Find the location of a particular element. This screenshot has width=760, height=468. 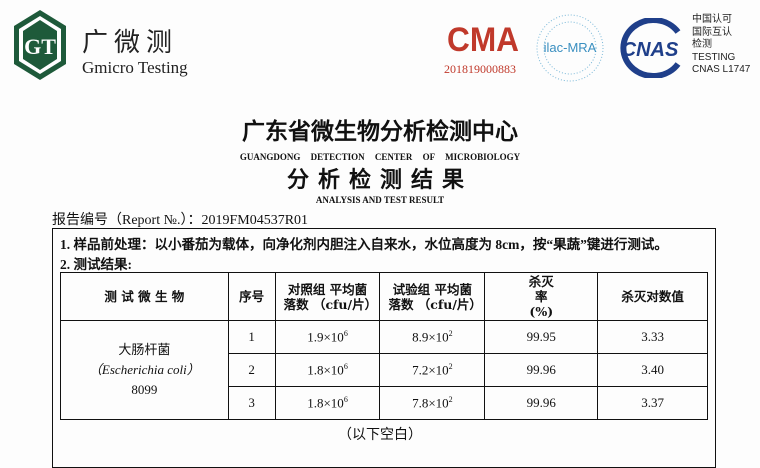

header-cell: 杀灭对数值 is located at coordinates (652, 296).